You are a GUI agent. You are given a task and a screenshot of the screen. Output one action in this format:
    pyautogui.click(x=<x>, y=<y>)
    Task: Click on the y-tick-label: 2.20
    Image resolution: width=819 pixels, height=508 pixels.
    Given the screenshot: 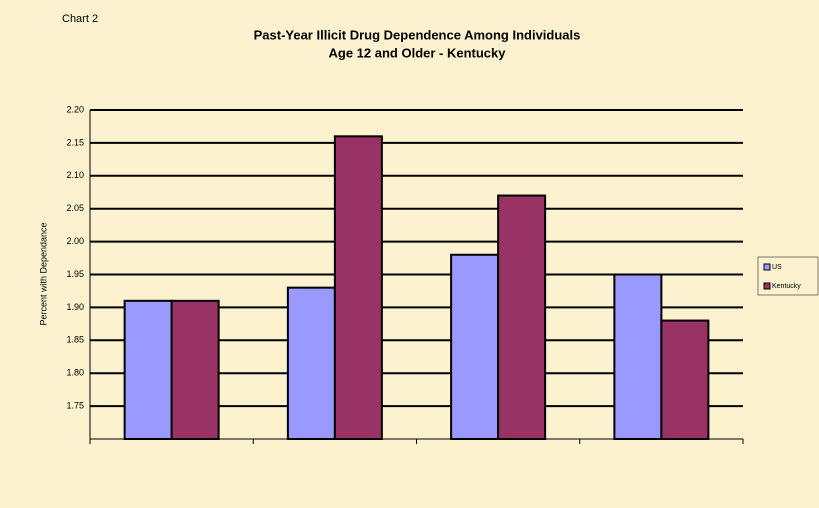 What is the action you would take?
    pyautogui.click(x=75, y=109)
    